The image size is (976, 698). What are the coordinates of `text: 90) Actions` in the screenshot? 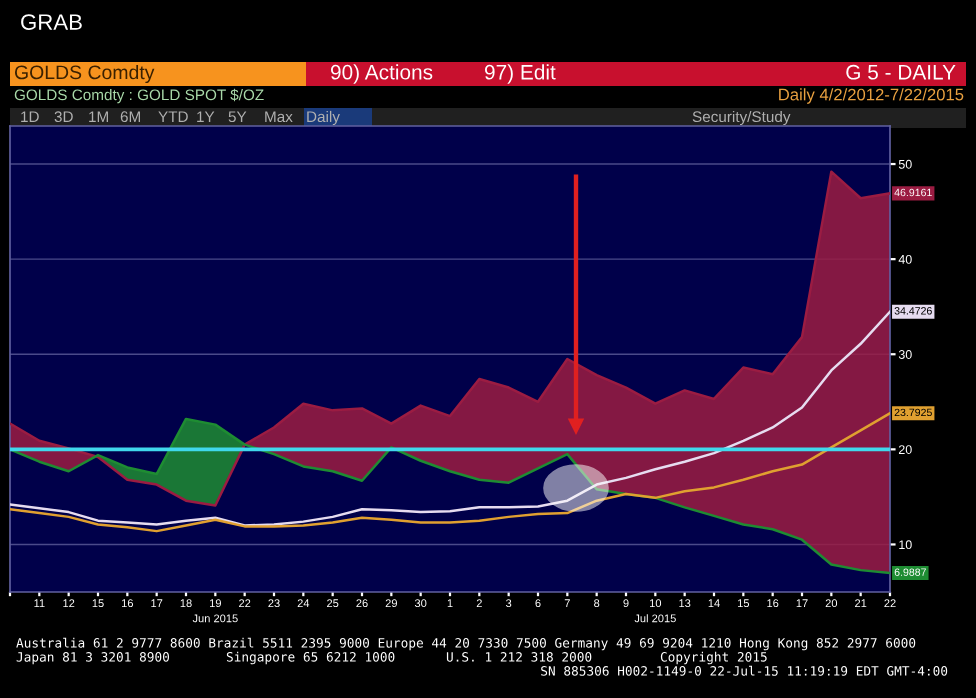 It's located at (381, 74).